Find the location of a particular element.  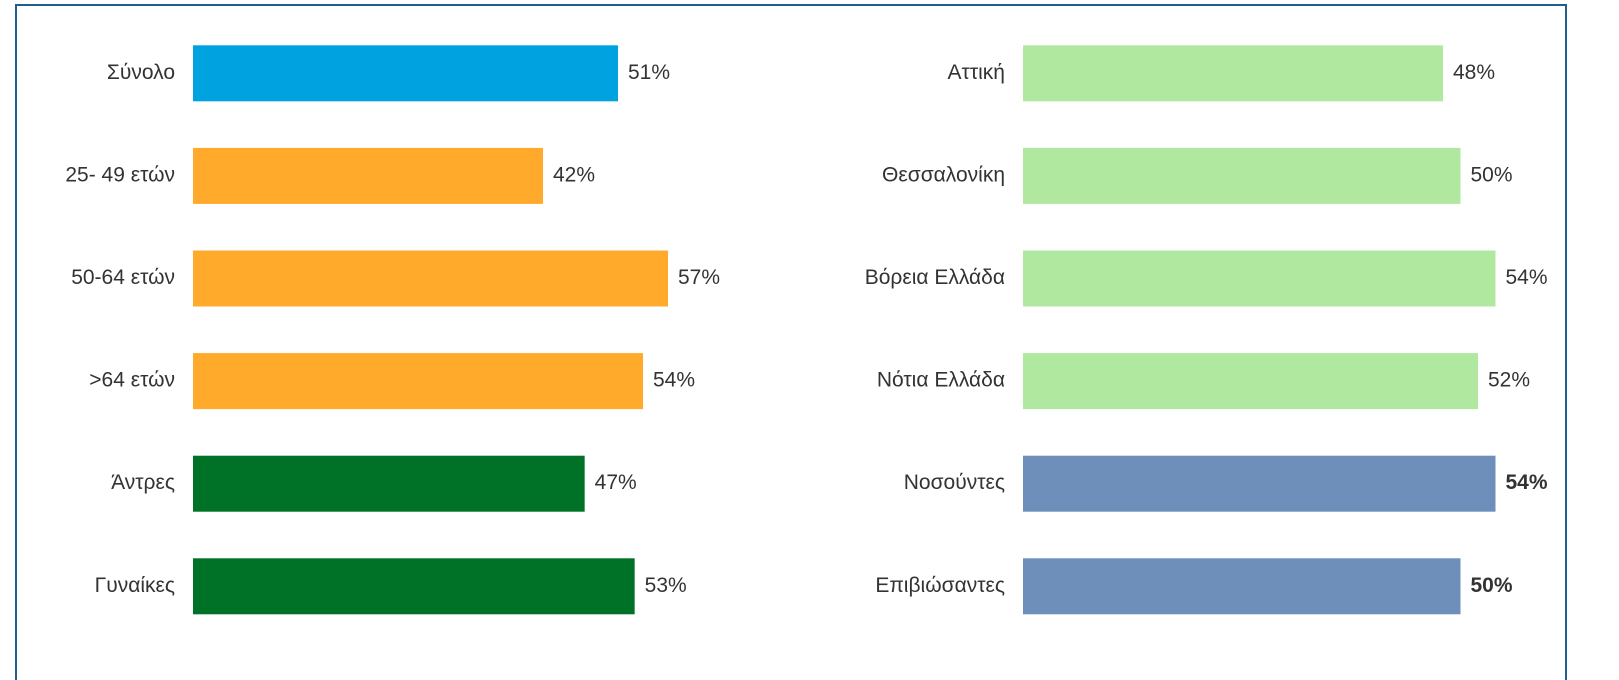

category-label: Γυναίκες is located at coordinates (135, 585).